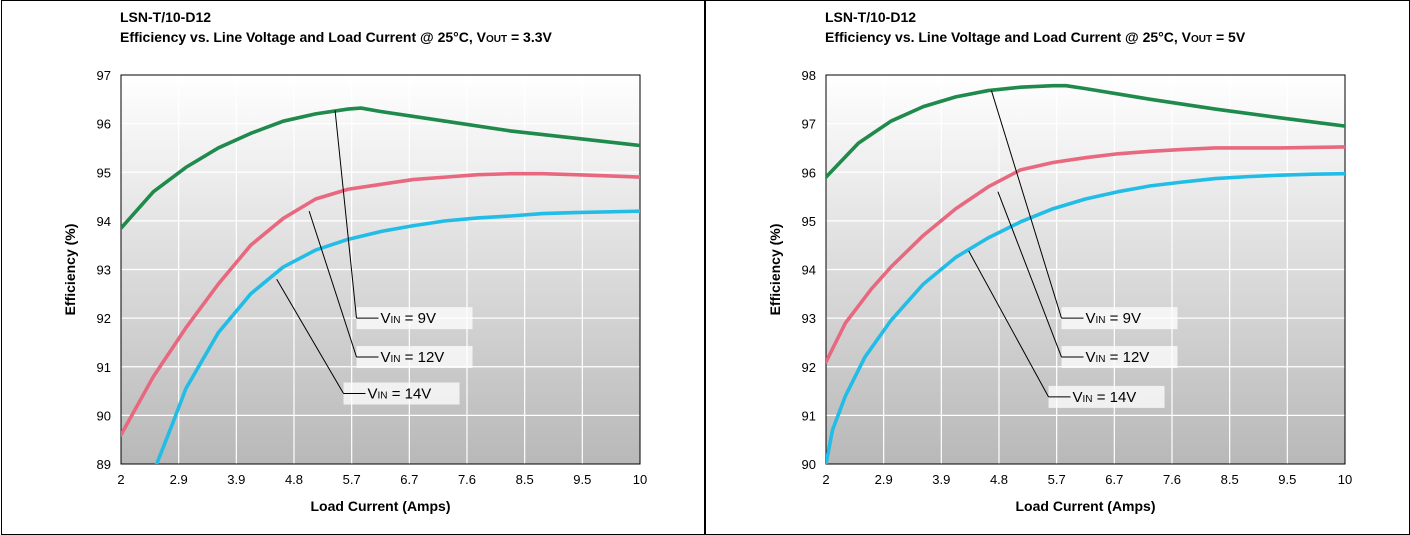 Image resolution: width=1410 pixels, height=535 pixels. I want to click on y-tick-label: 89, so click(104, 464).